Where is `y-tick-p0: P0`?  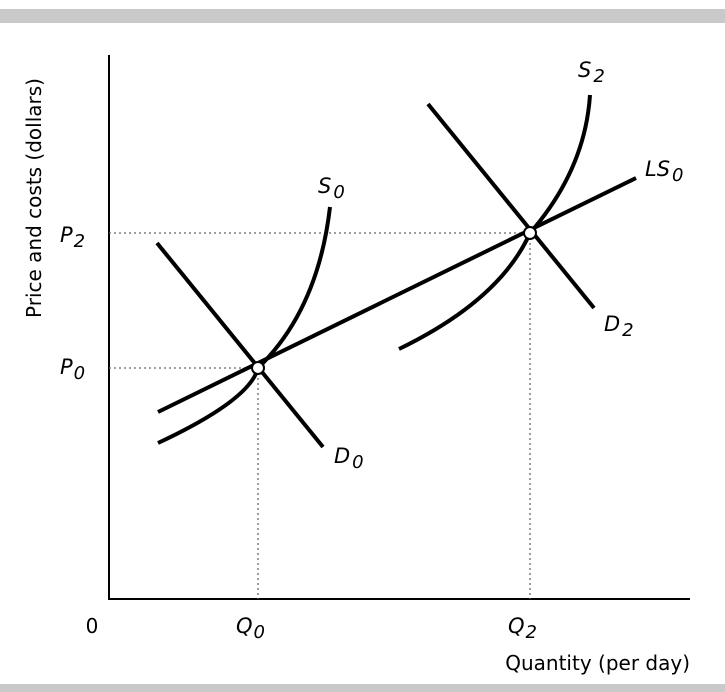
y-tick-p0: P0 is located at coordinates (72, 369).